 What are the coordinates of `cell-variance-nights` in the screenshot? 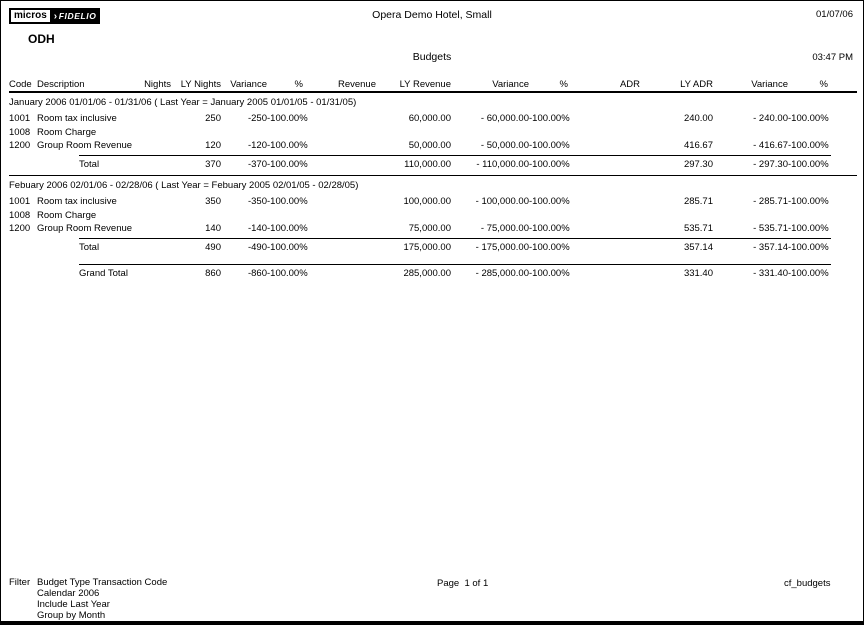 It's located at (244, 216).